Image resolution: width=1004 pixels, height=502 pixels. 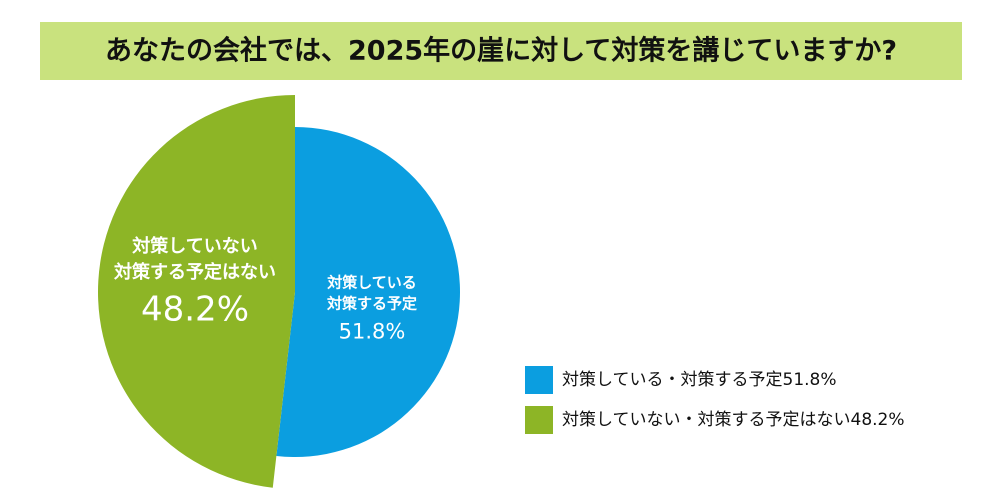 What do you see at coordinates (371, 283) in the screenshot?
I see `slice-label: 対策している` at bounding box center [371, 283].